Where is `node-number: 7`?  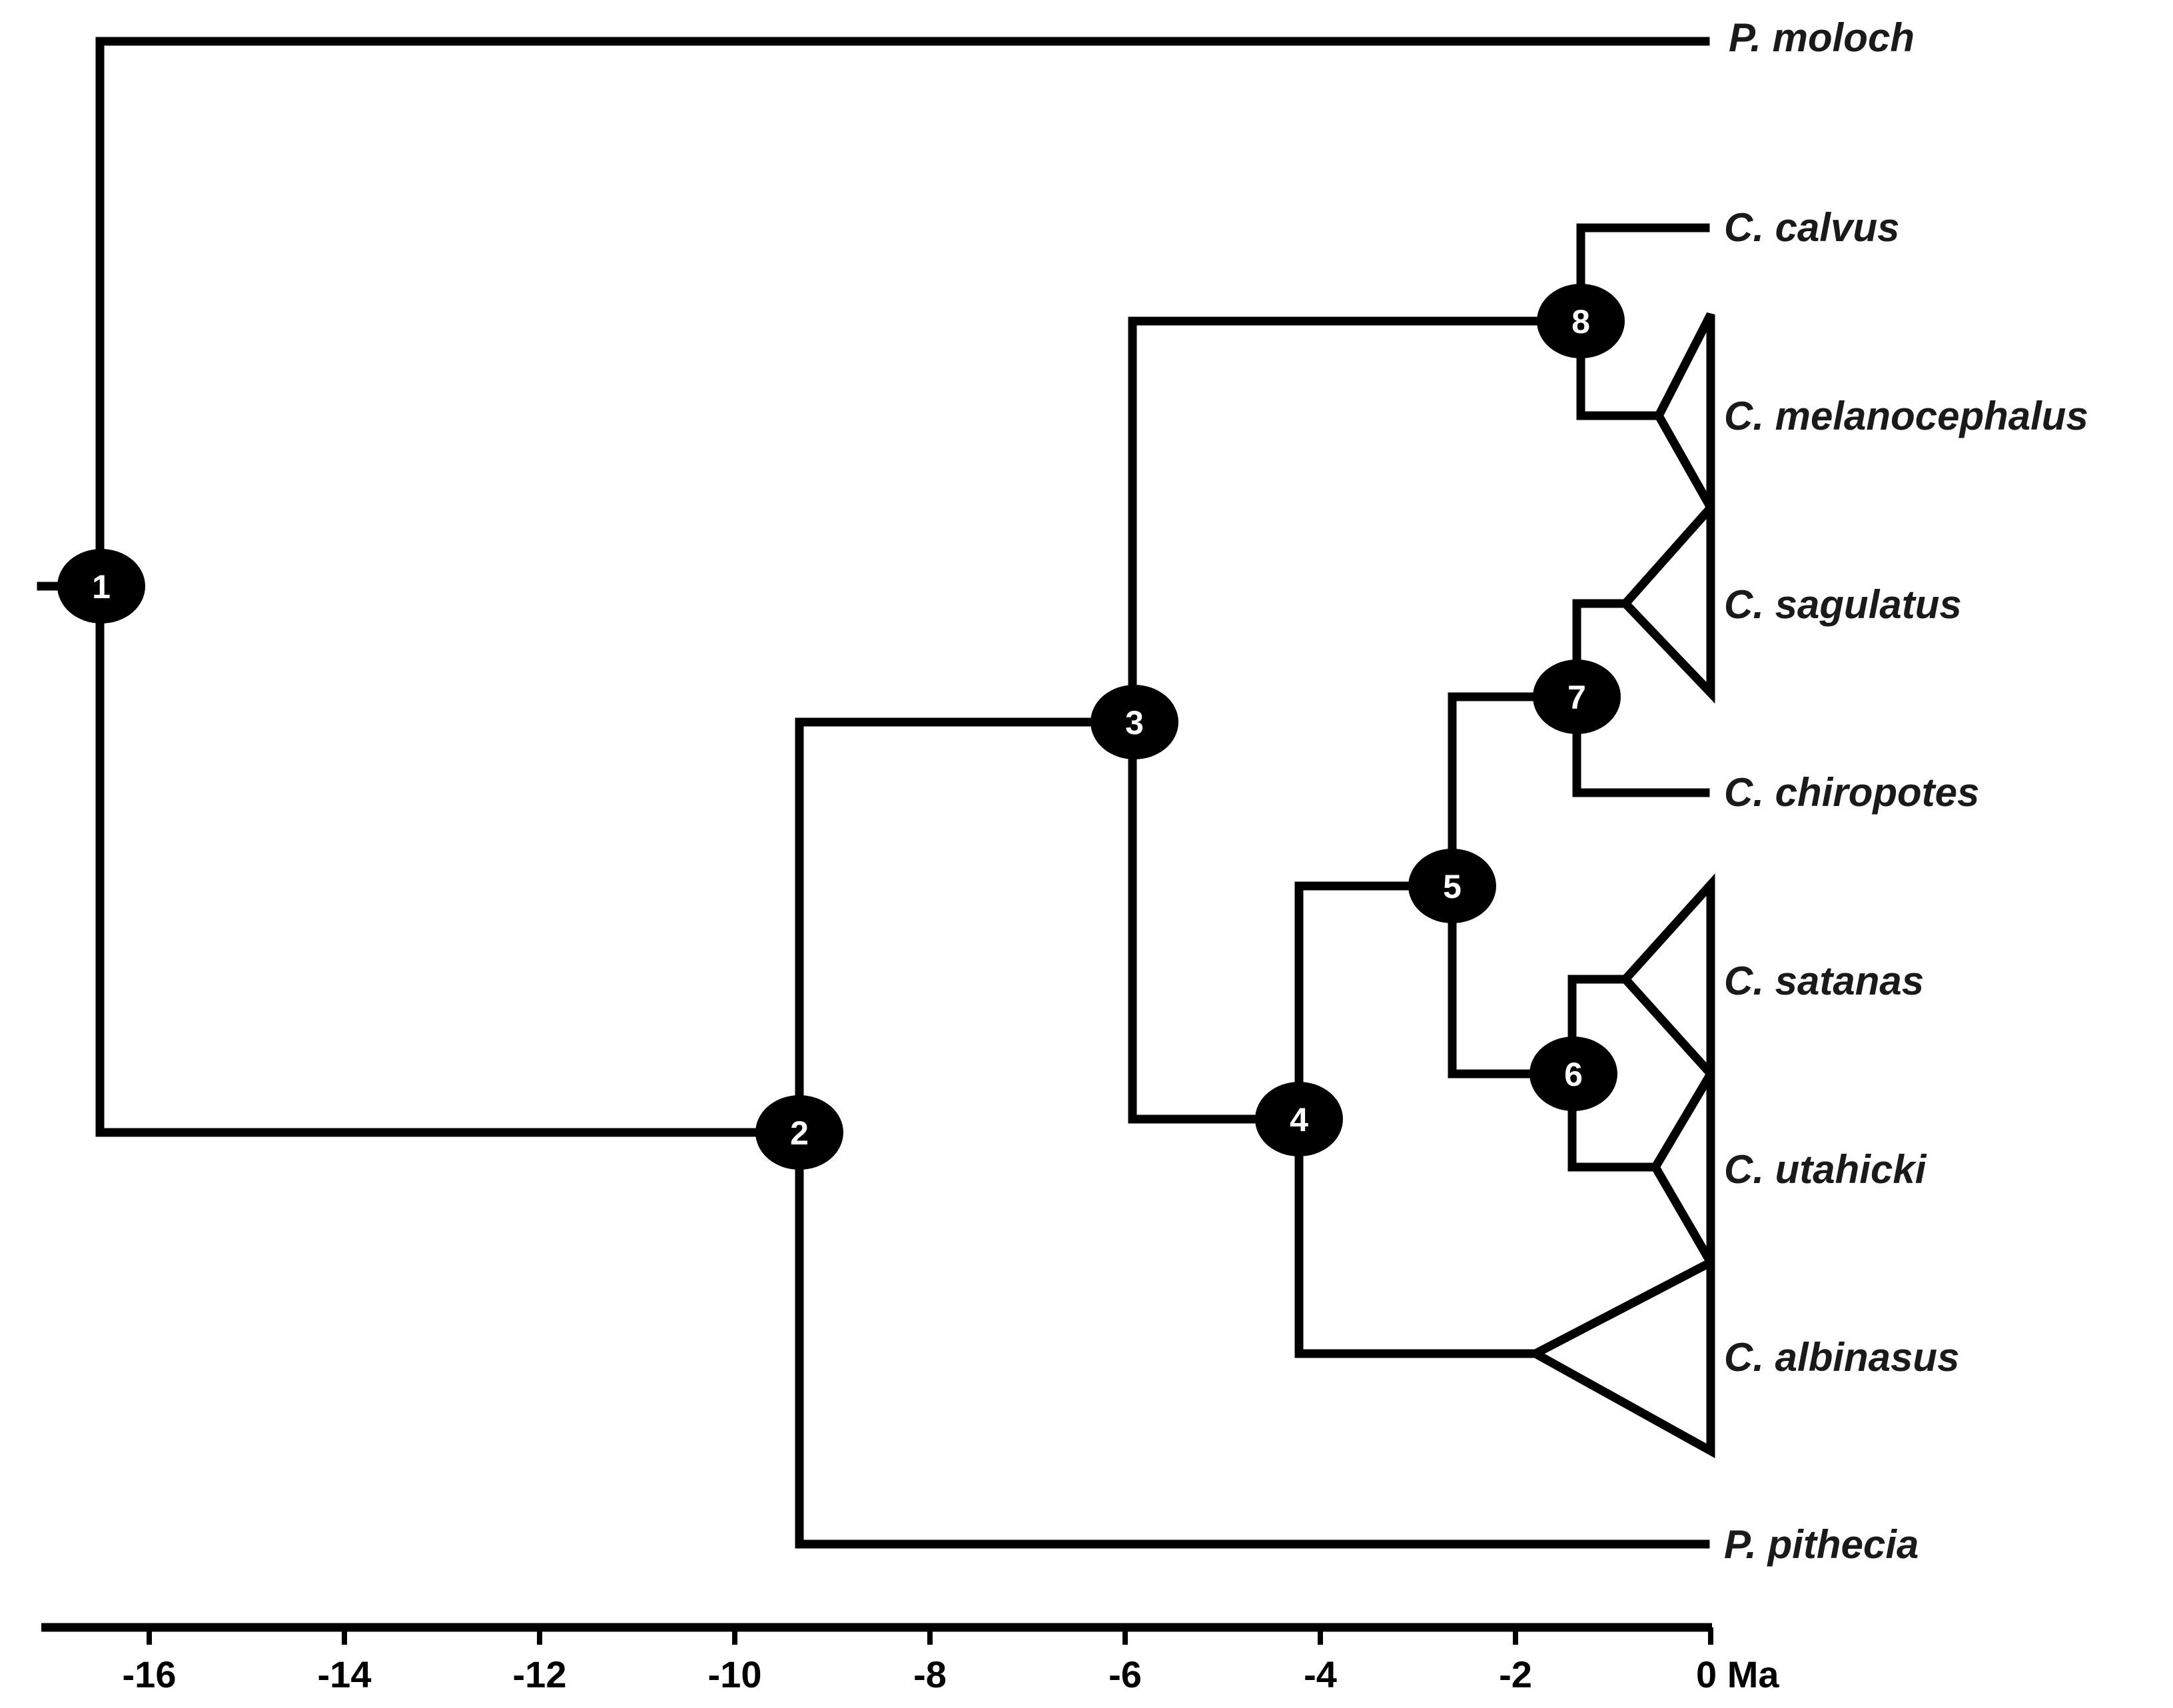
node-number: 7 is located at coordinates (1576, 697).